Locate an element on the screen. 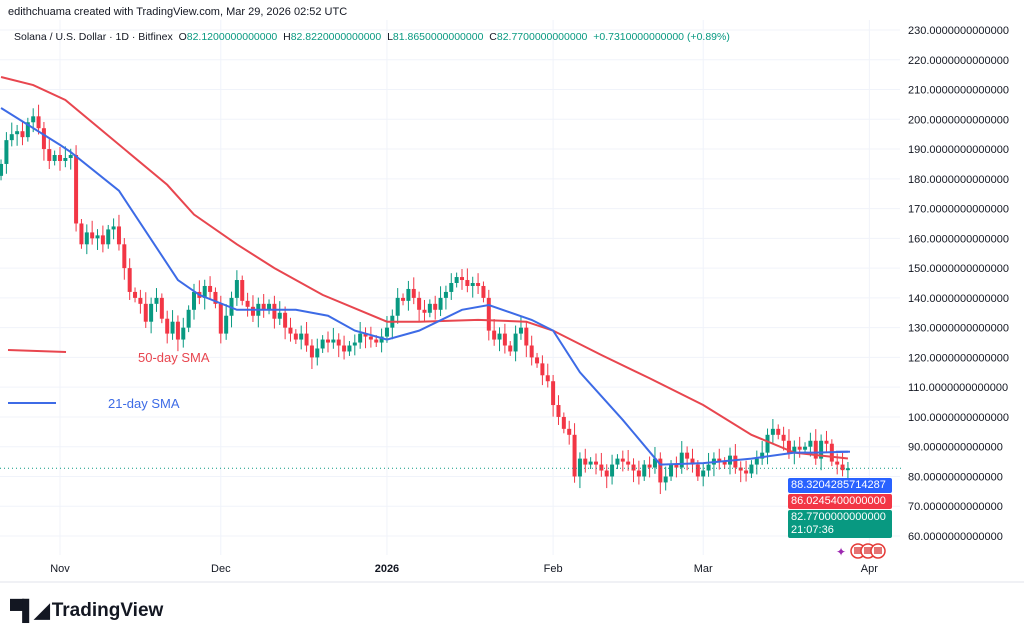 The width and height of the screenshot is (1024, 635). low-label: L is located at coordinates (390, 37).